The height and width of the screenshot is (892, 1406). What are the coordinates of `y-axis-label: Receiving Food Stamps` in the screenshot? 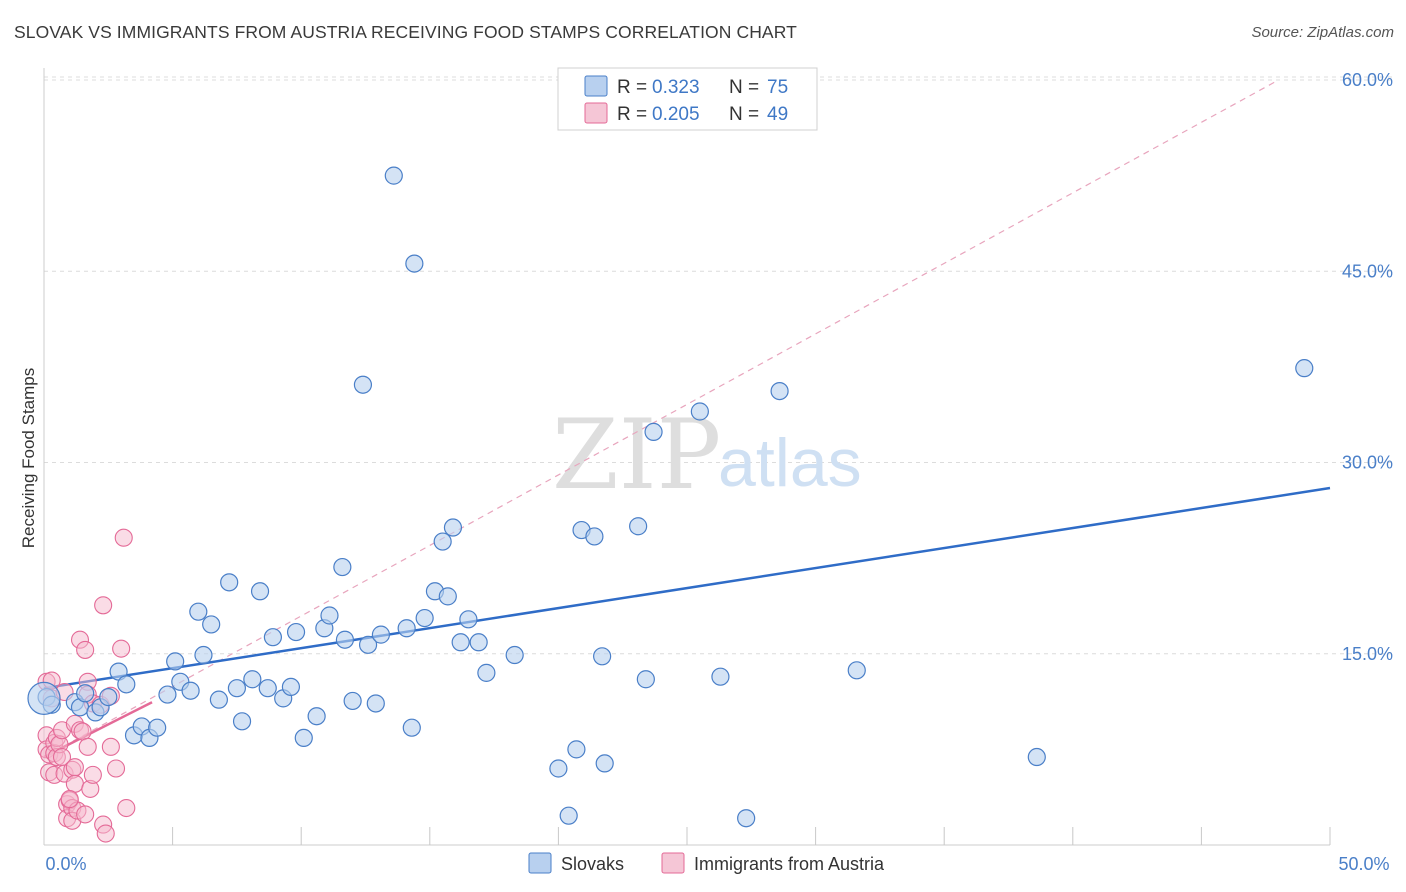 It's located at (28, 458).